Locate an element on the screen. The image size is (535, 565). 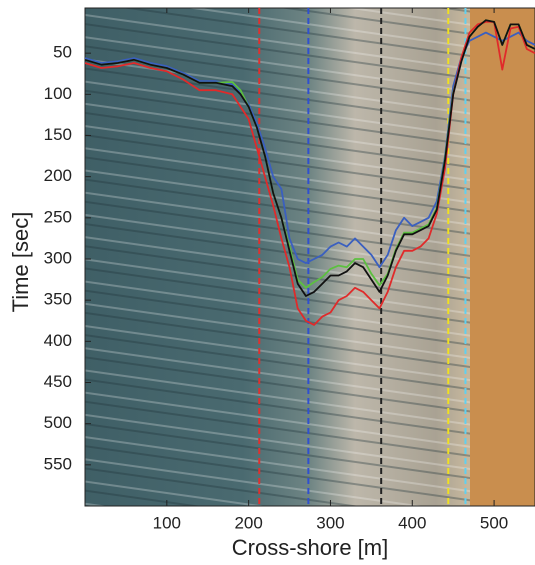
x-tick-label: 500 is located at coordinates (494, 522).